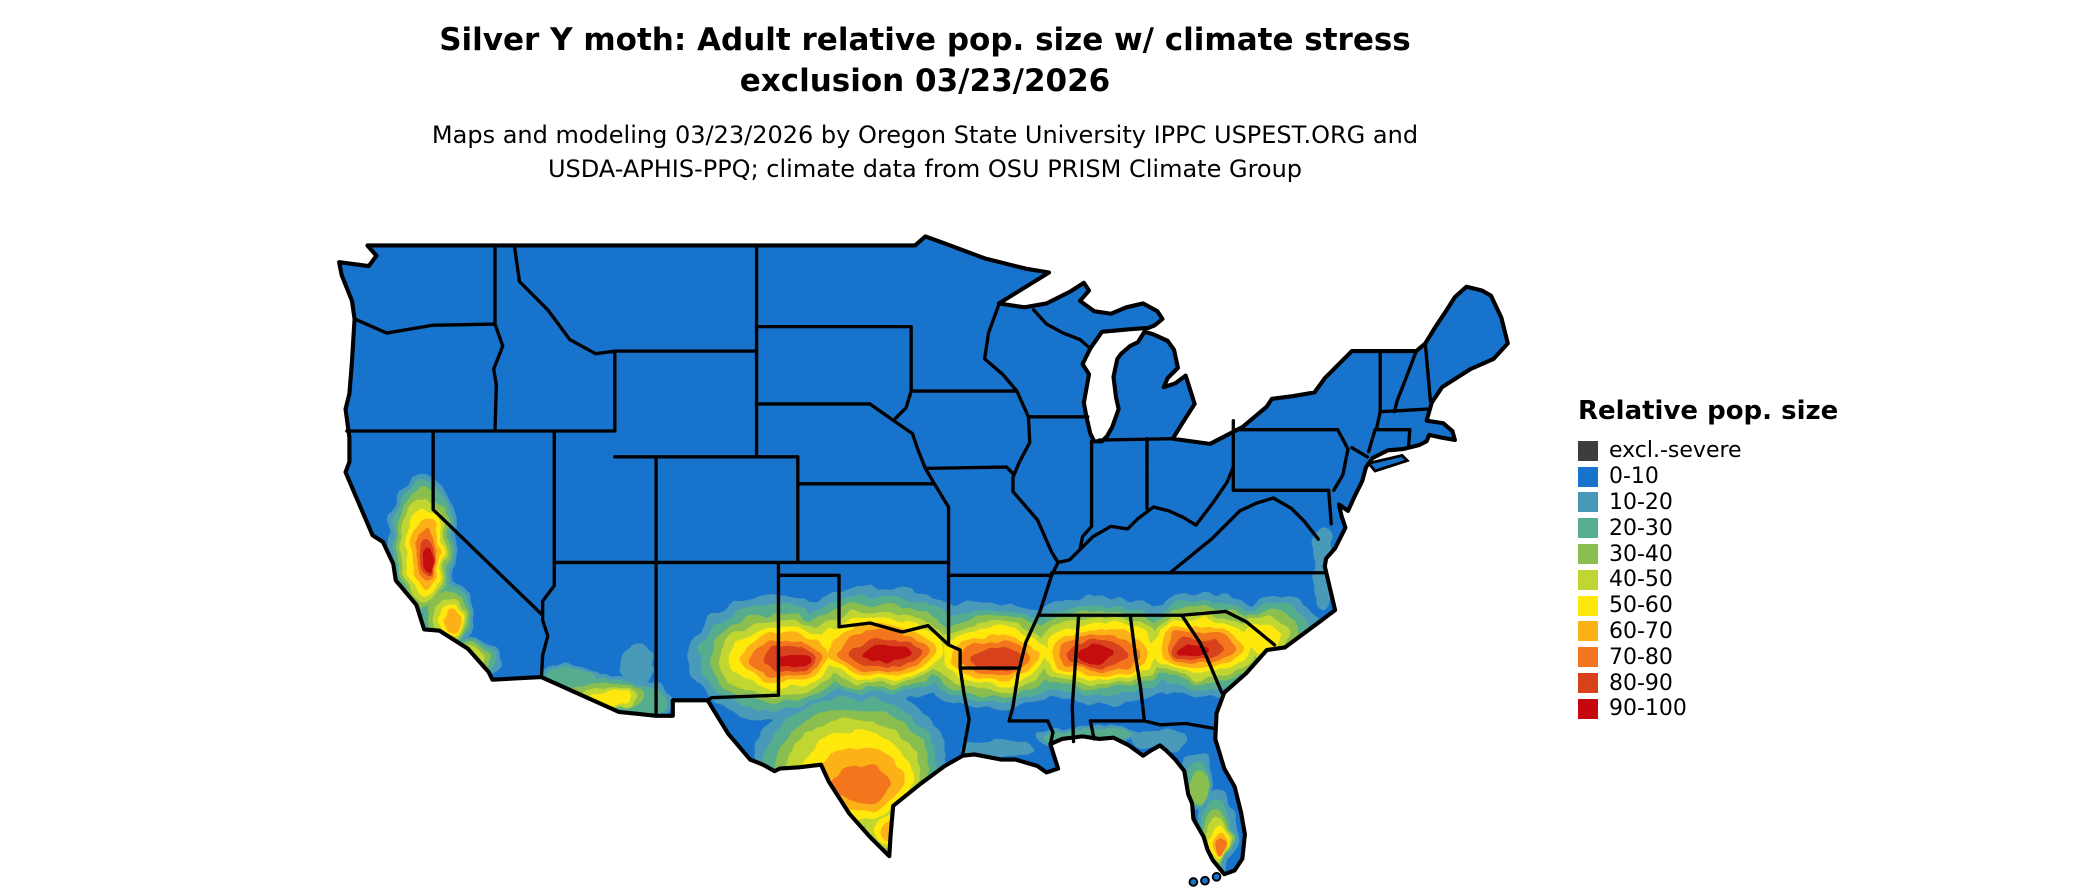  Describe the element at coordinates (1708, 503) in the screenshot. I see `legend-item: 10-20` at that location.